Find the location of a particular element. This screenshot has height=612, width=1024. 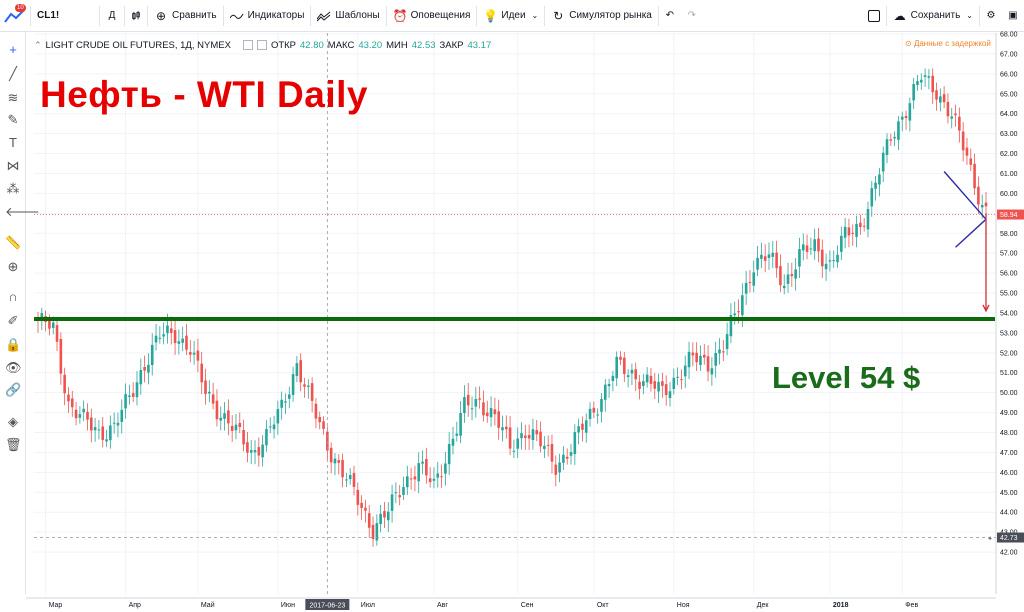

price-axis-label: 44.00 is located at coordinates (1009, 513).